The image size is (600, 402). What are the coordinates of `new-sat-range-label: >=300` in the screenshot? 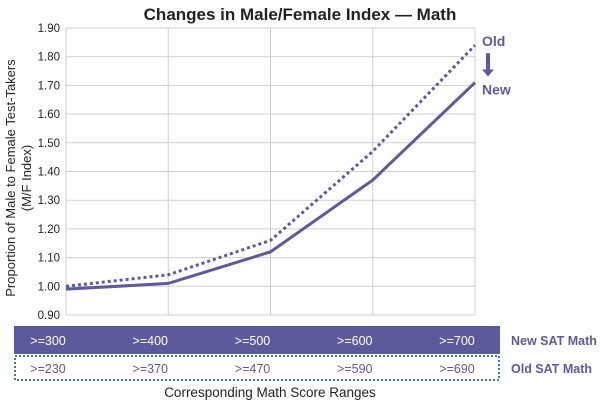 It's located at (48, 341).